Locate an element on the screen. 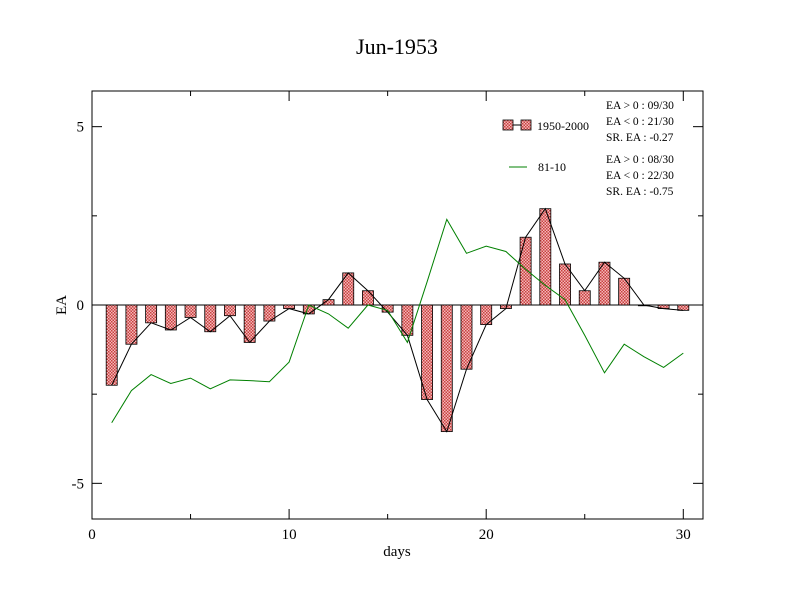 The width and height of the screenshot is (792, 612). y-axis-label: EA is located at coordinates (62, 305).